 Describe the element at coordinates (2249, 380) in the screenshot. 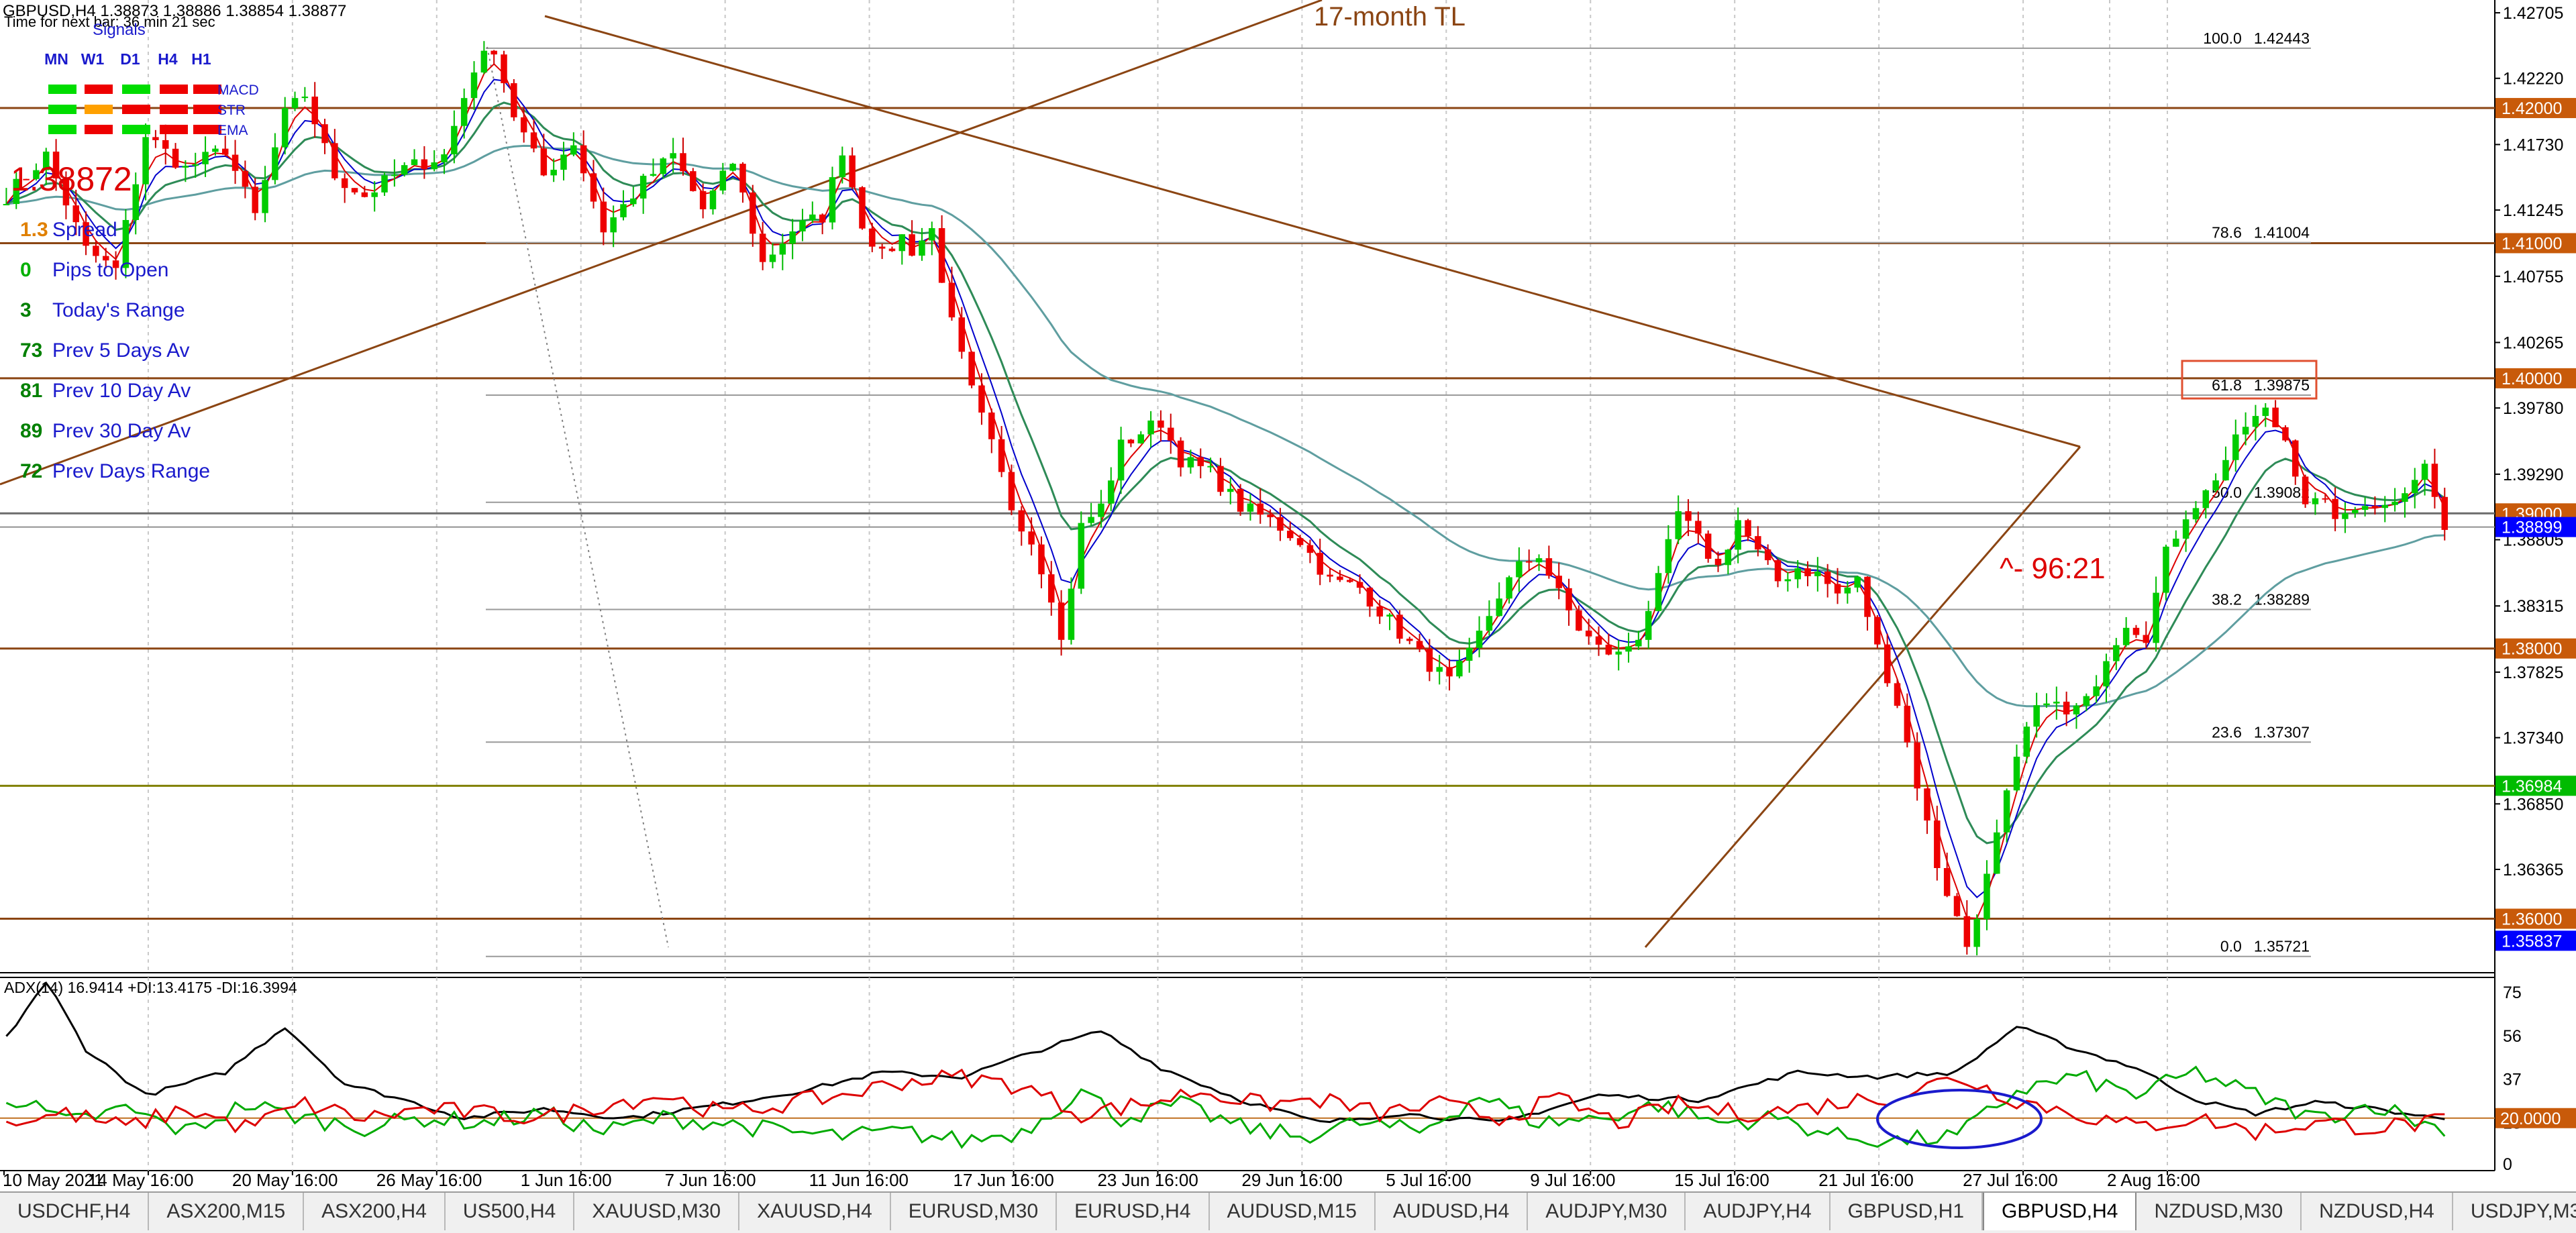

I see `level-highlight-box` at that location.